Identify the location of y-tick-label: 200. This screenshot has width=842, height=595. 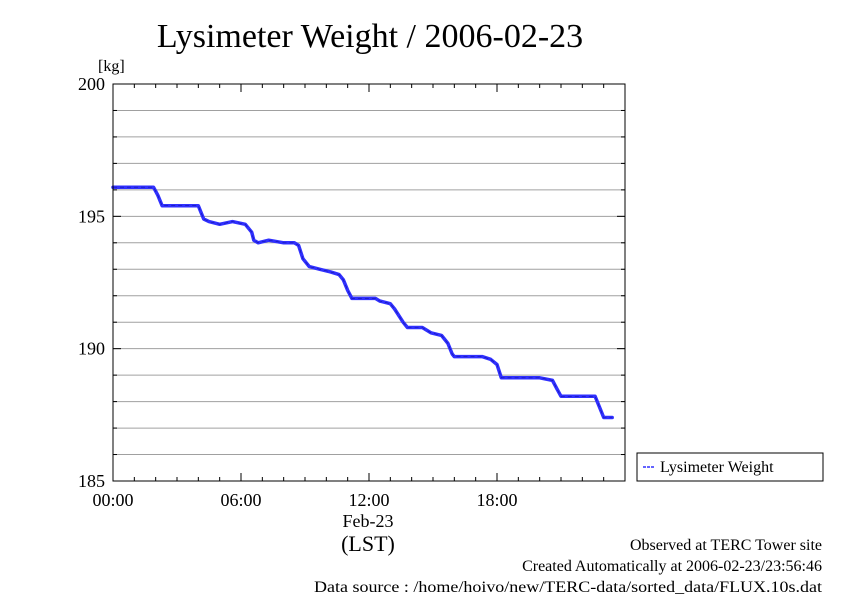
(91, 84).